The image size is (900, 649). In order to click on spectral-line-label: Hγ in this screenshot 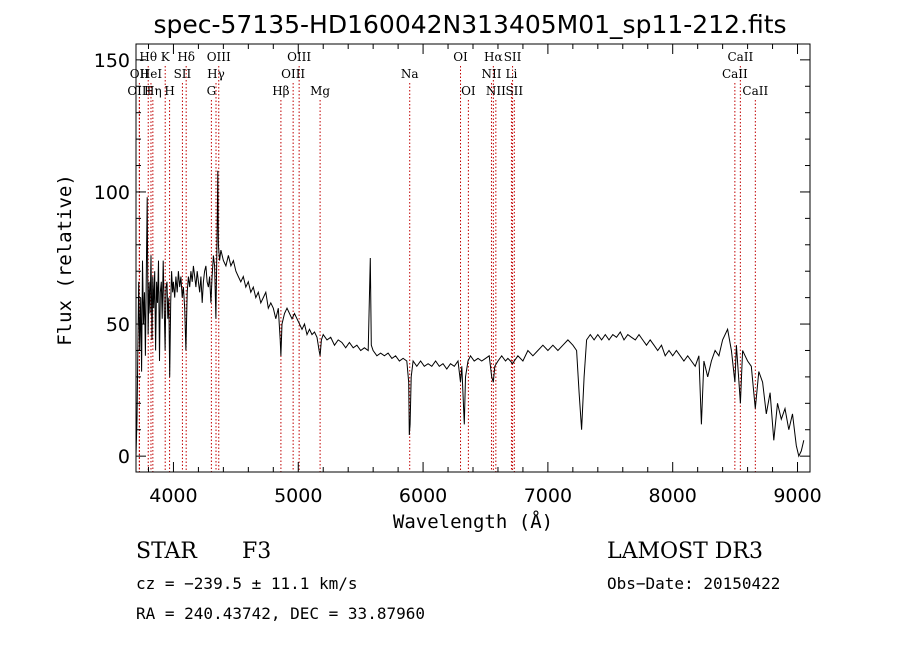, I will do `click(216, 74)`.